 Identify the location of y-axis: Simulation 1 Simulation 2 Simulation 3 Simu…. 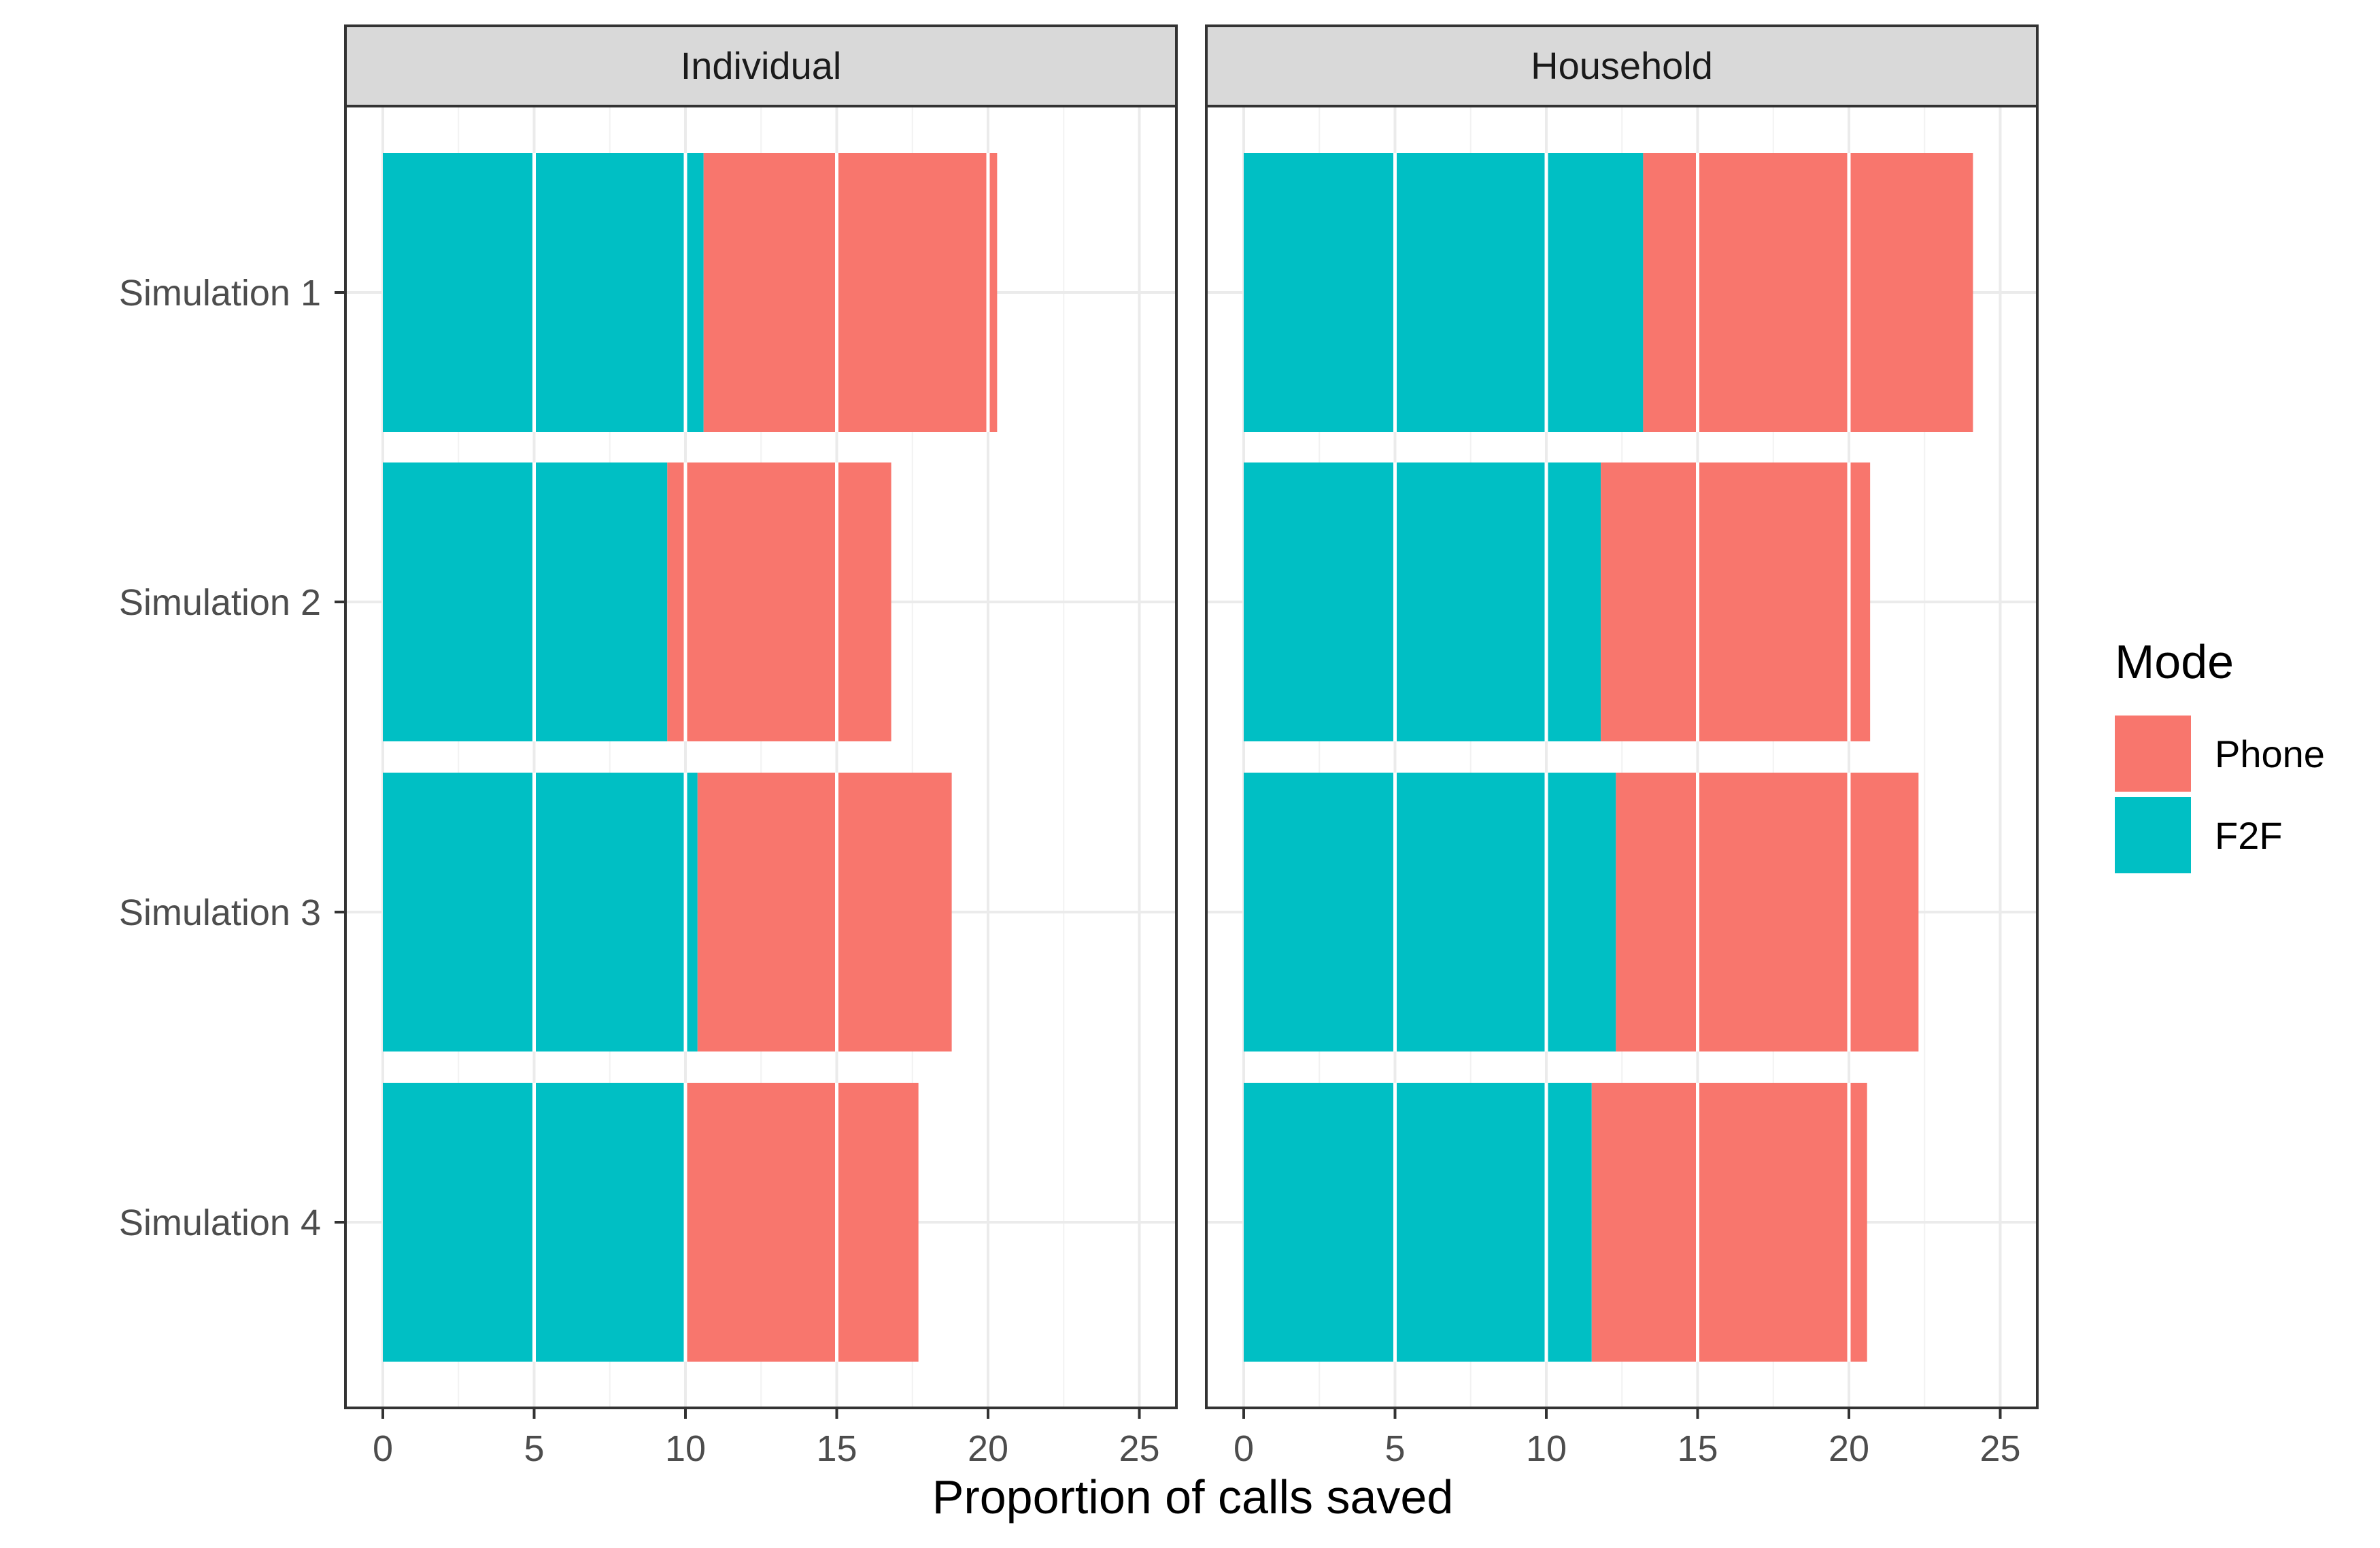
(232, 758).